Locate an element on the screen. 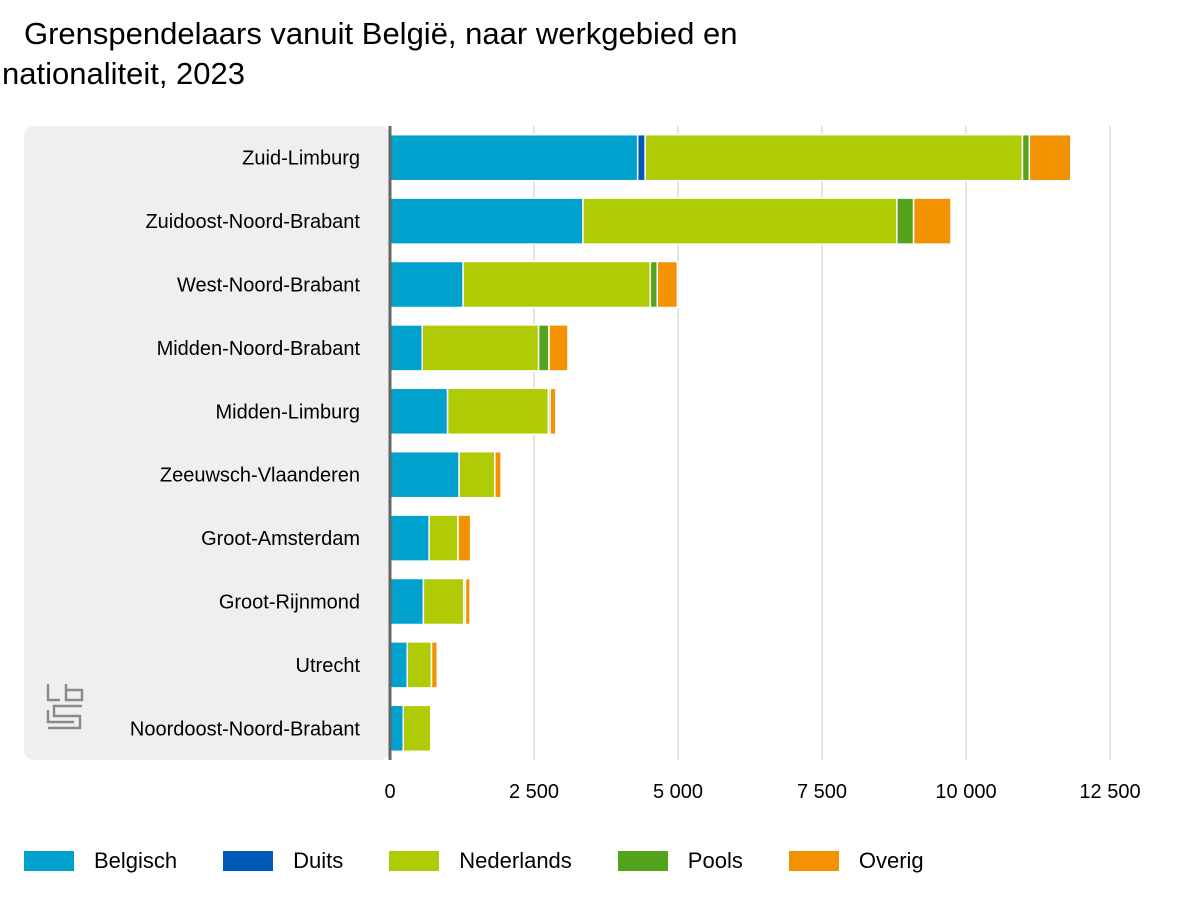 This screenshot has width=1200, height=900. x-tick-label: 7 500 is located at coordinates (822, 792).